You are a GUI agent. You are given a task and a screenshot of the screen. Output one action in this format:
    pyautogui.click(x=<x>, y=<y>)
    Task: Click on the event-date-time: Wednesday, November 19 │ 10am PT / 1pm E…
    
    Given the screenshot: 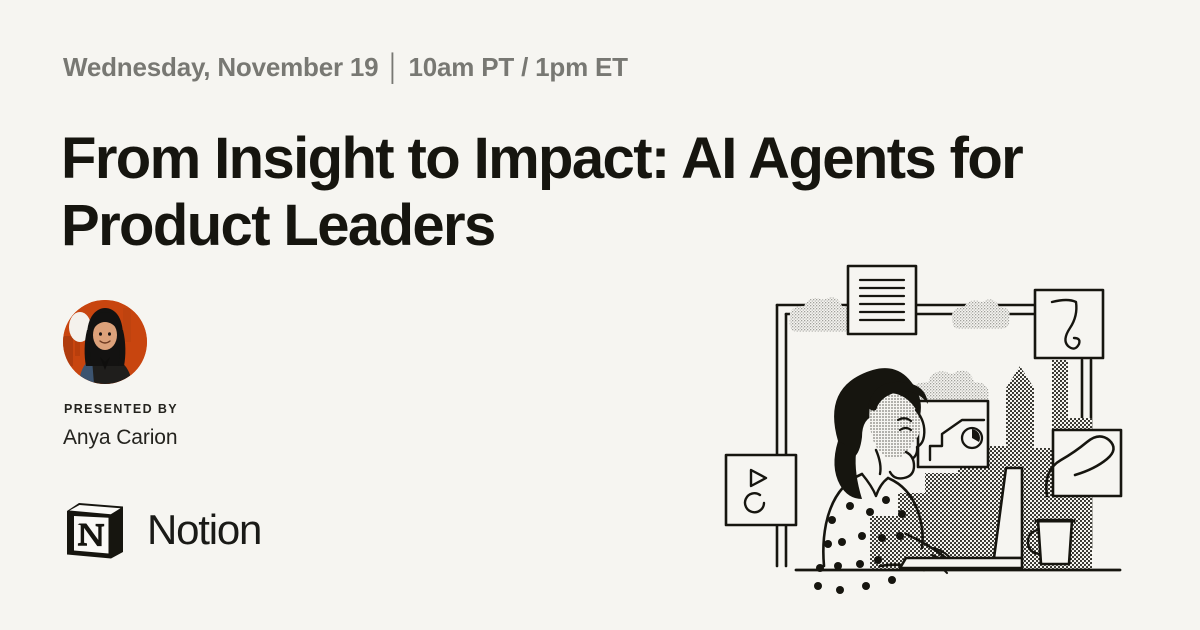 What is the action you would take?
    pyautogui.click(x=345, y=67)
    